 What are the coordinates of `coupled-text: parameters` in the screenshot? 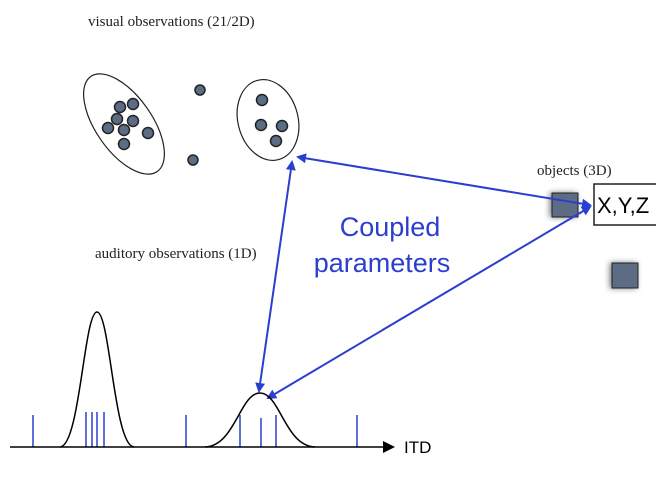 It's located at (382, 263).